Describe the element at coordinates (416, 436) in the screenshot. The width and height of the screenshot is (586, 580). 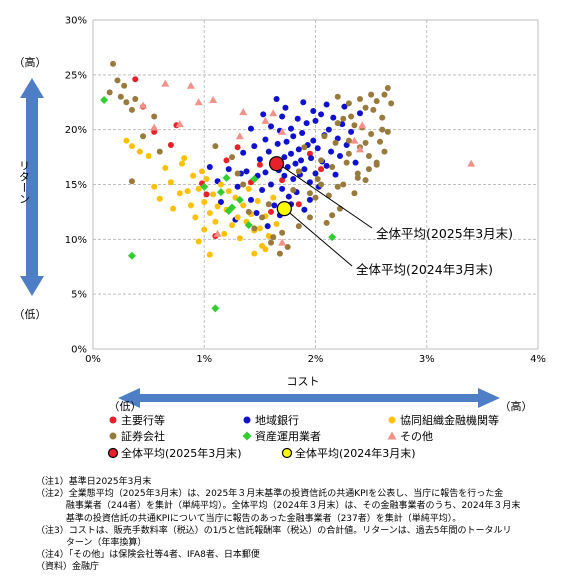
I see `legend-label-5: その他` at that location.